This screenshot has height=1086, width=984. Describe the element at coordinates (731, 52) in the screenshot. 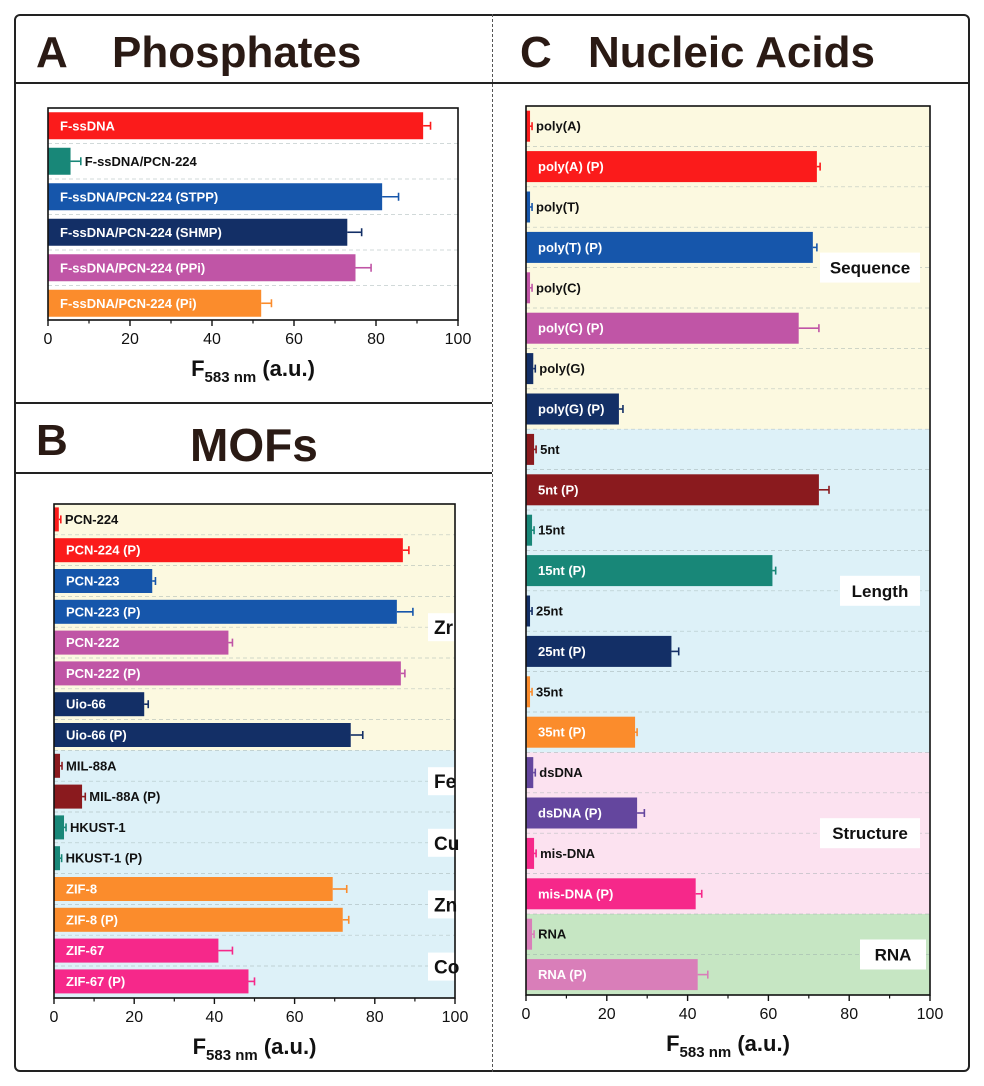

I see `panel-c-title: Nucleic Acids` at that location.